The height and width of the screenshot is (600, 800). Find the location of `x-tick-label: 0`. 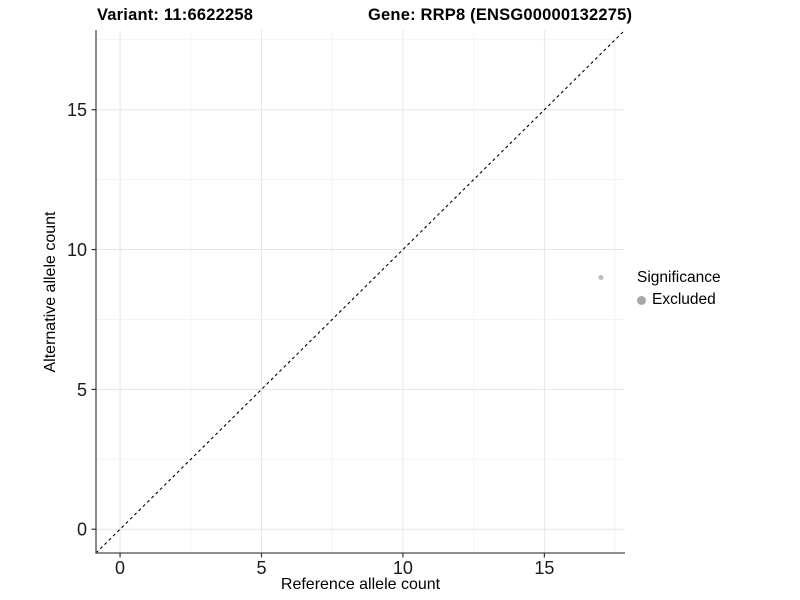

x-tick-label: 0 is located at coordinates (120, 568).